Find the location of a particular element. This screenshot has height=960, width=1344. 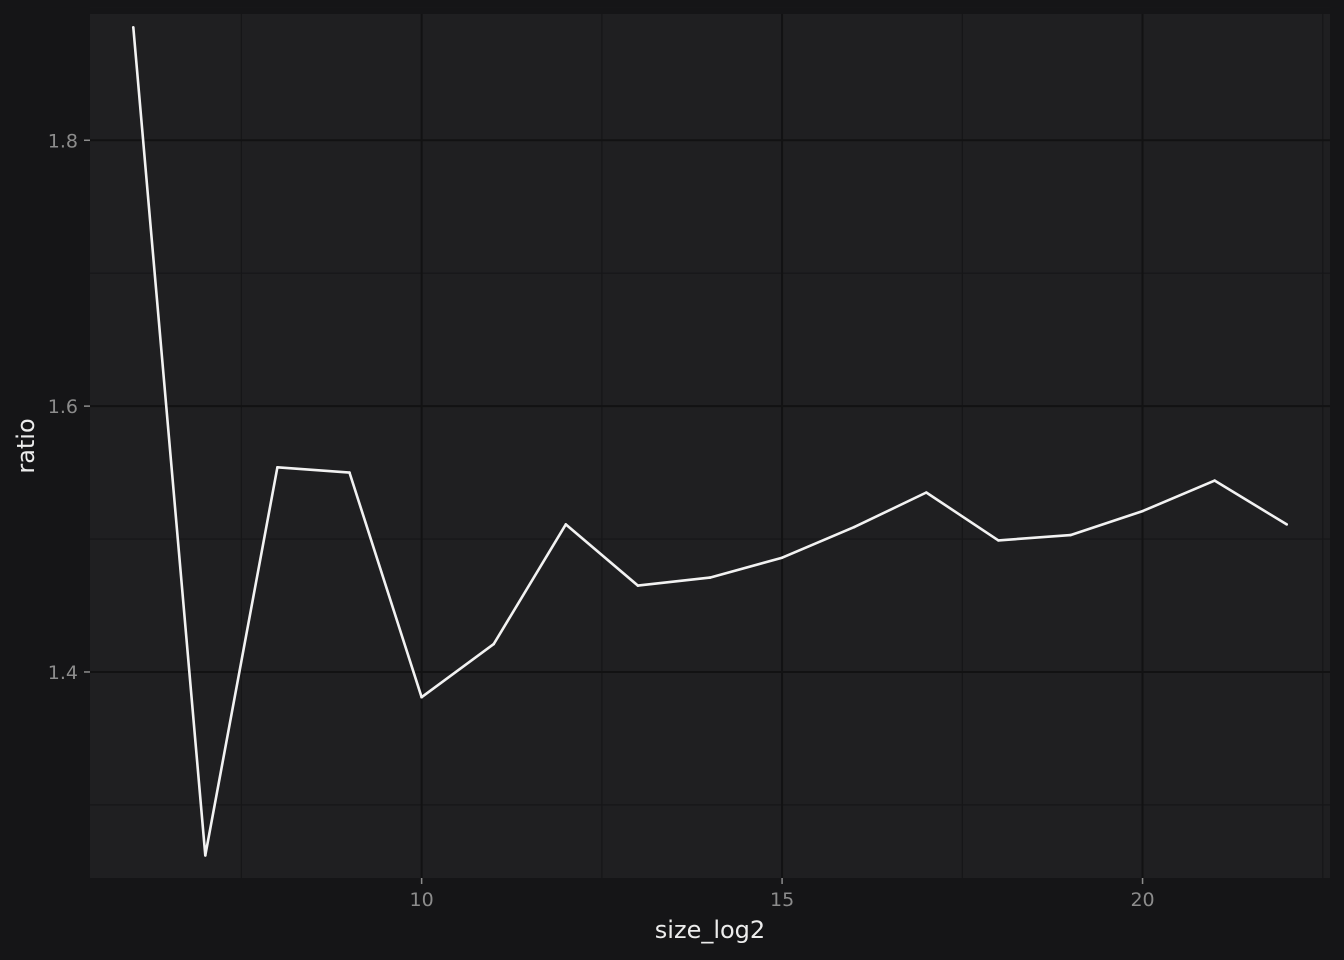

y-tick-label-2: 1.8 is located at coordinates (63, 141).